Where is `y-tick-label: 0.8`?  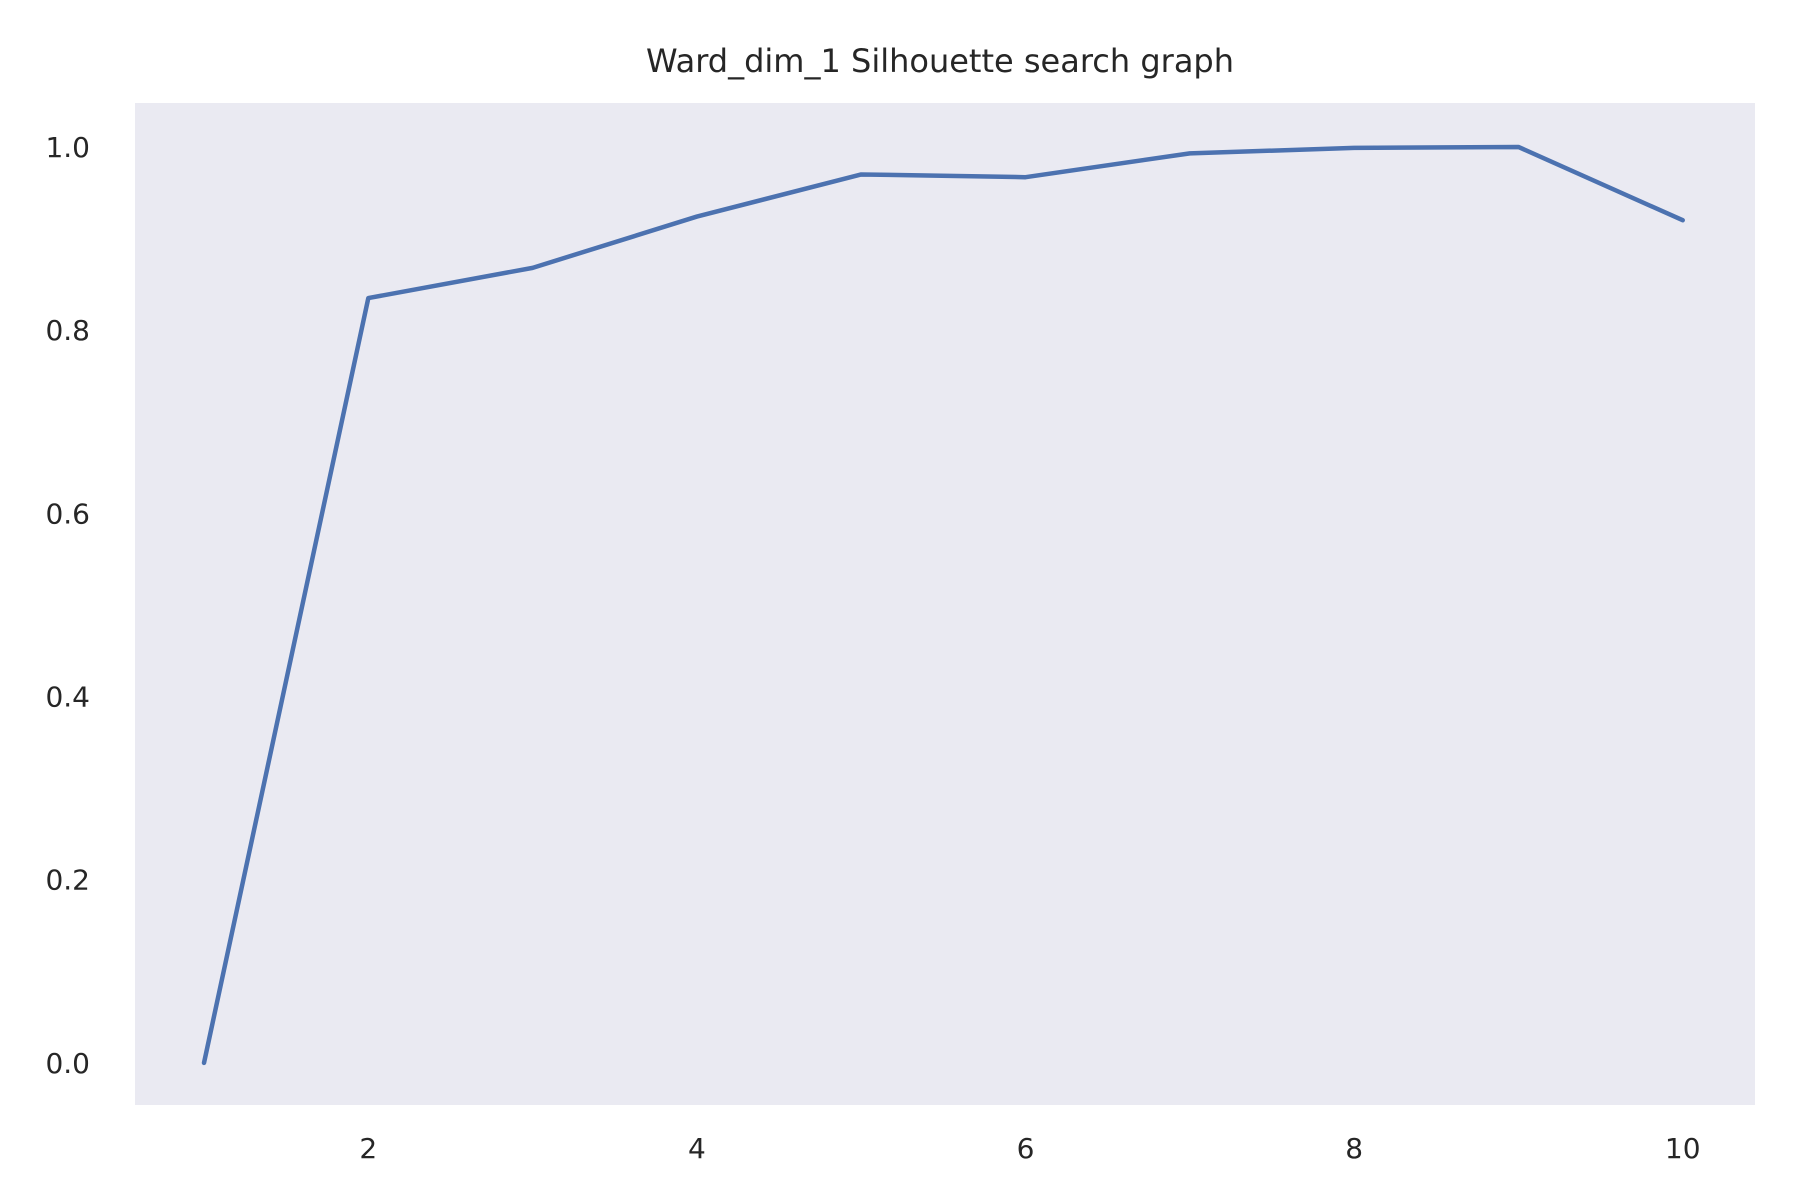
y-tick-label: 0.8 is located at coordinates (67, 330).